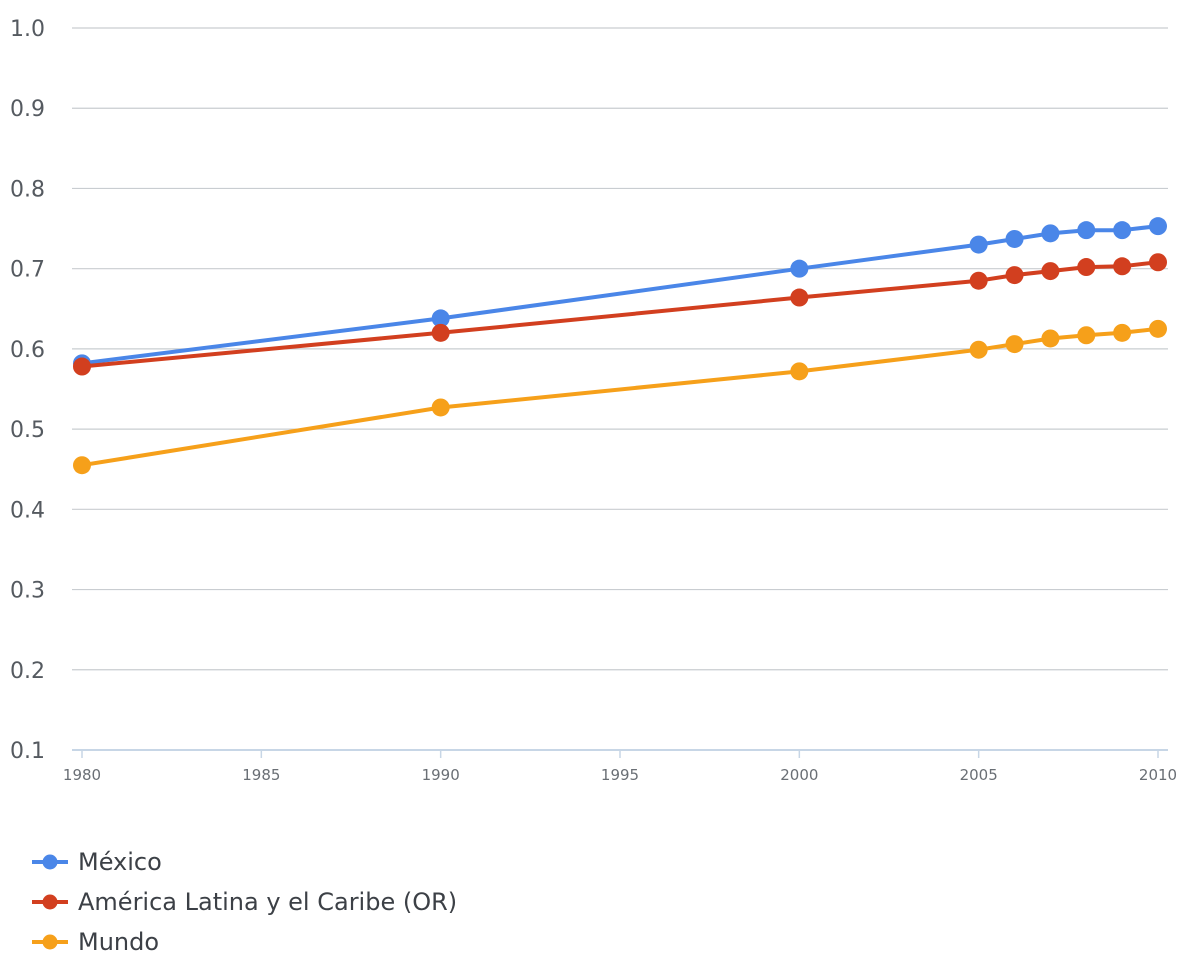 Image resolution: width=1184 pixels, height=965 pixels. Describe the element at coordinates (82, 775) in the screenshot. I see `x-tick-label: 1980` at that location.